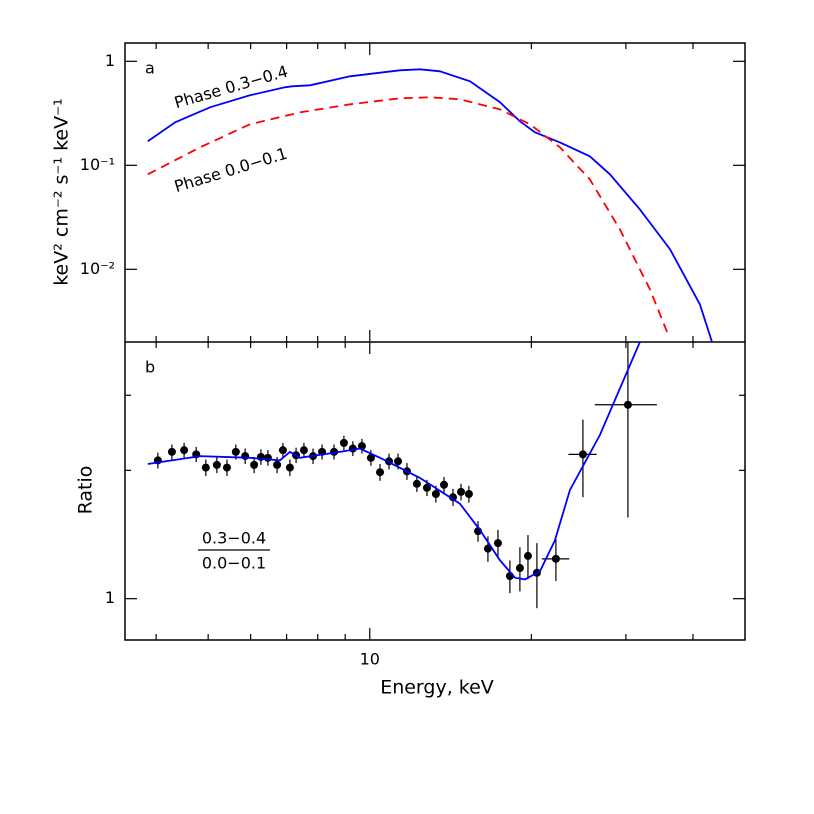 This screenshot has height=814, width=814. What do you see at coordinates (97, 268) in the screenshot?
I see `y-tick-label: 10⁻²` at bounding box center [97, 268].